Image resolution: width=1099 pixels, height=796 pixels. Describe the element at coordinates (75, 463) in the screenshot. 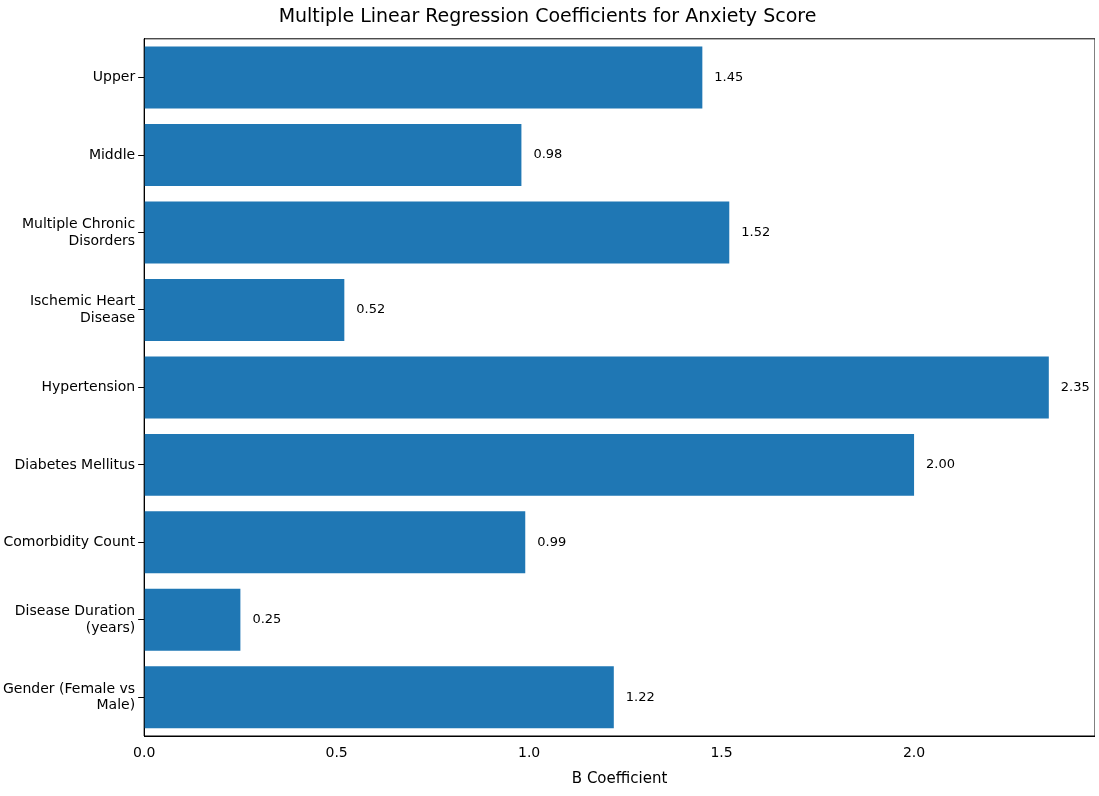

I see `y-tick-label: Diabetes Mellitus` at that location.